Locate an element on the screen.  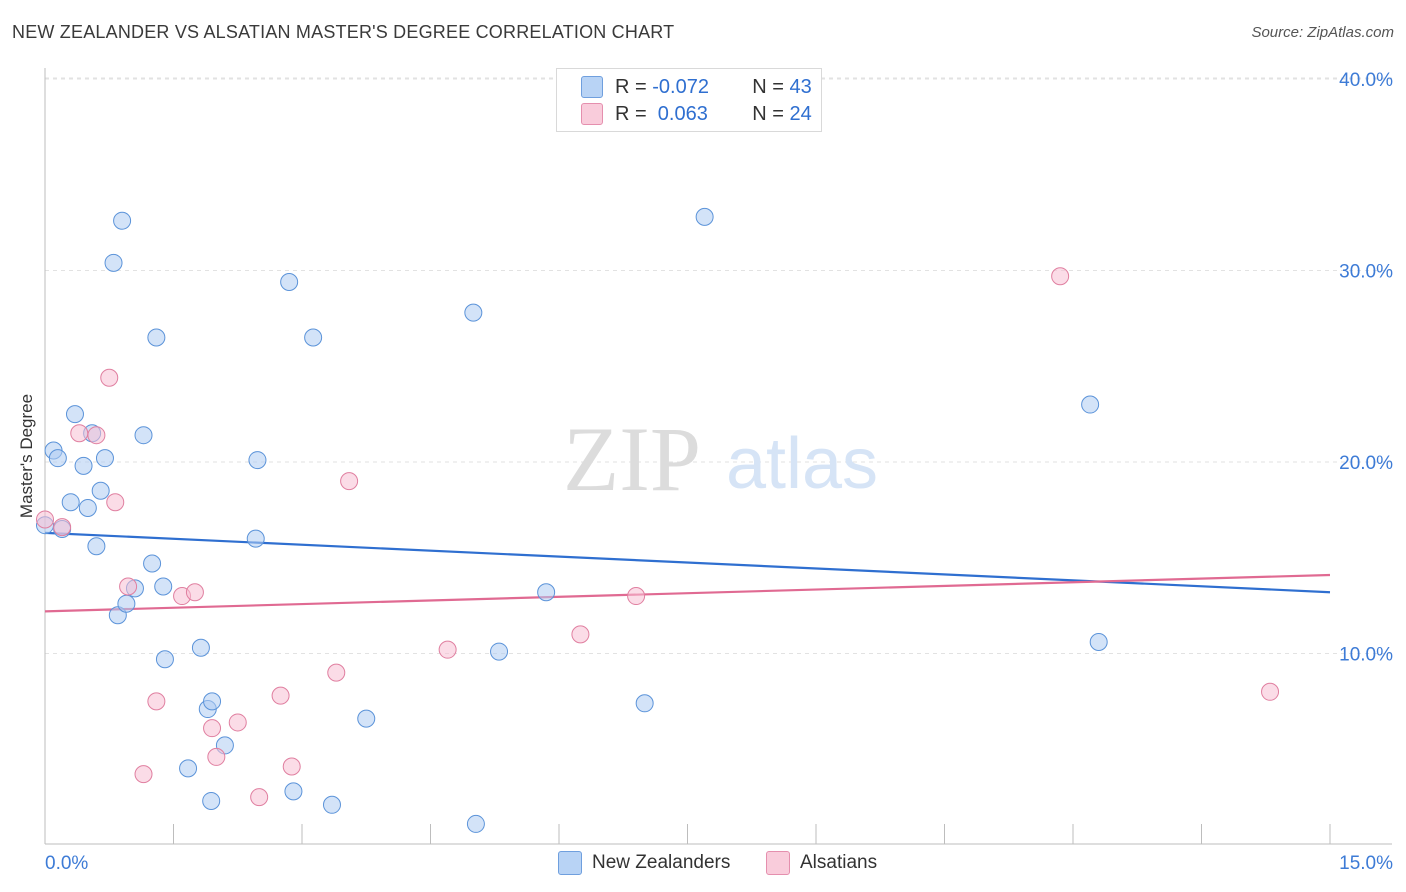
legend-row-new-zealanders: R = -0.072 N = 43 is located at coordinates (696, 87).